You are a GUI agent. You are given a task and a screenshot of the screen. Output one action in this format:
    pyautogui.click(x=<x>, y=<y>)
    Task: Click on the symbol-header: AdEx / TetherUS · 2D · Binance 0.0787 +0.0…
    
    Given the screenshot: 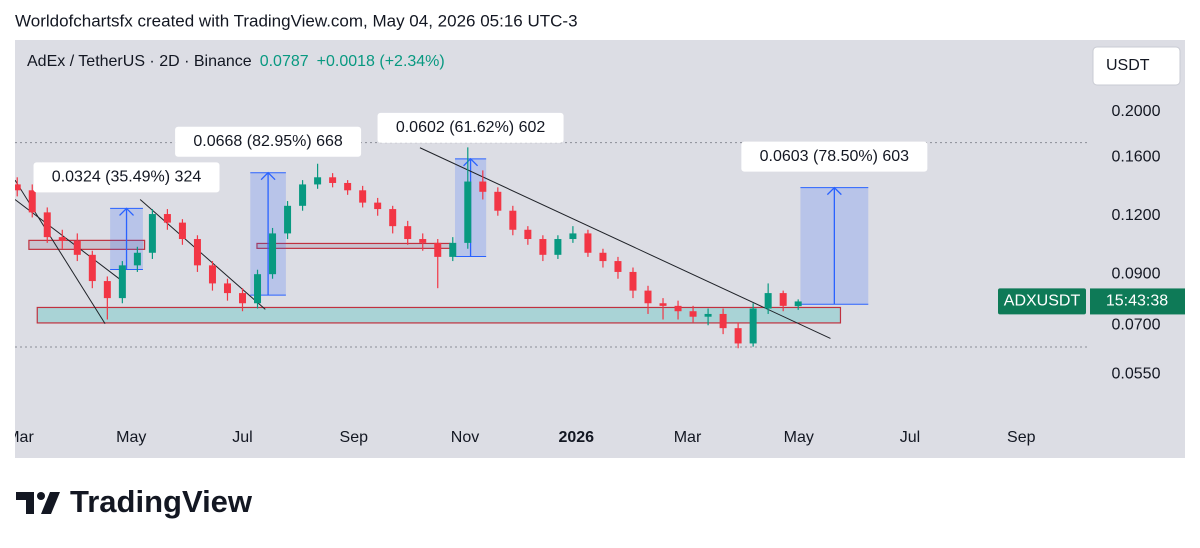 What is the action you would take?
    pyautogui.click(x=236, y=61)
    